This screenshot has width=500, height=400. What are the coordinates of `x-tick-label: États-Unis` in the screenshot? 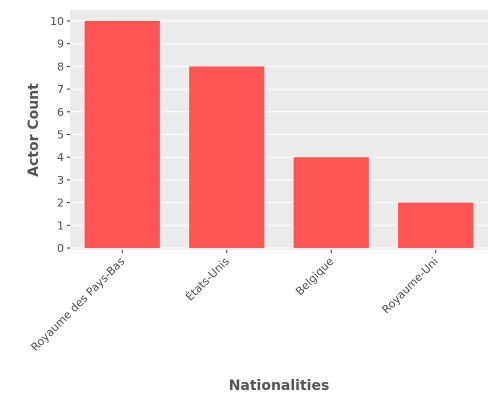 It's located at (207, 279).